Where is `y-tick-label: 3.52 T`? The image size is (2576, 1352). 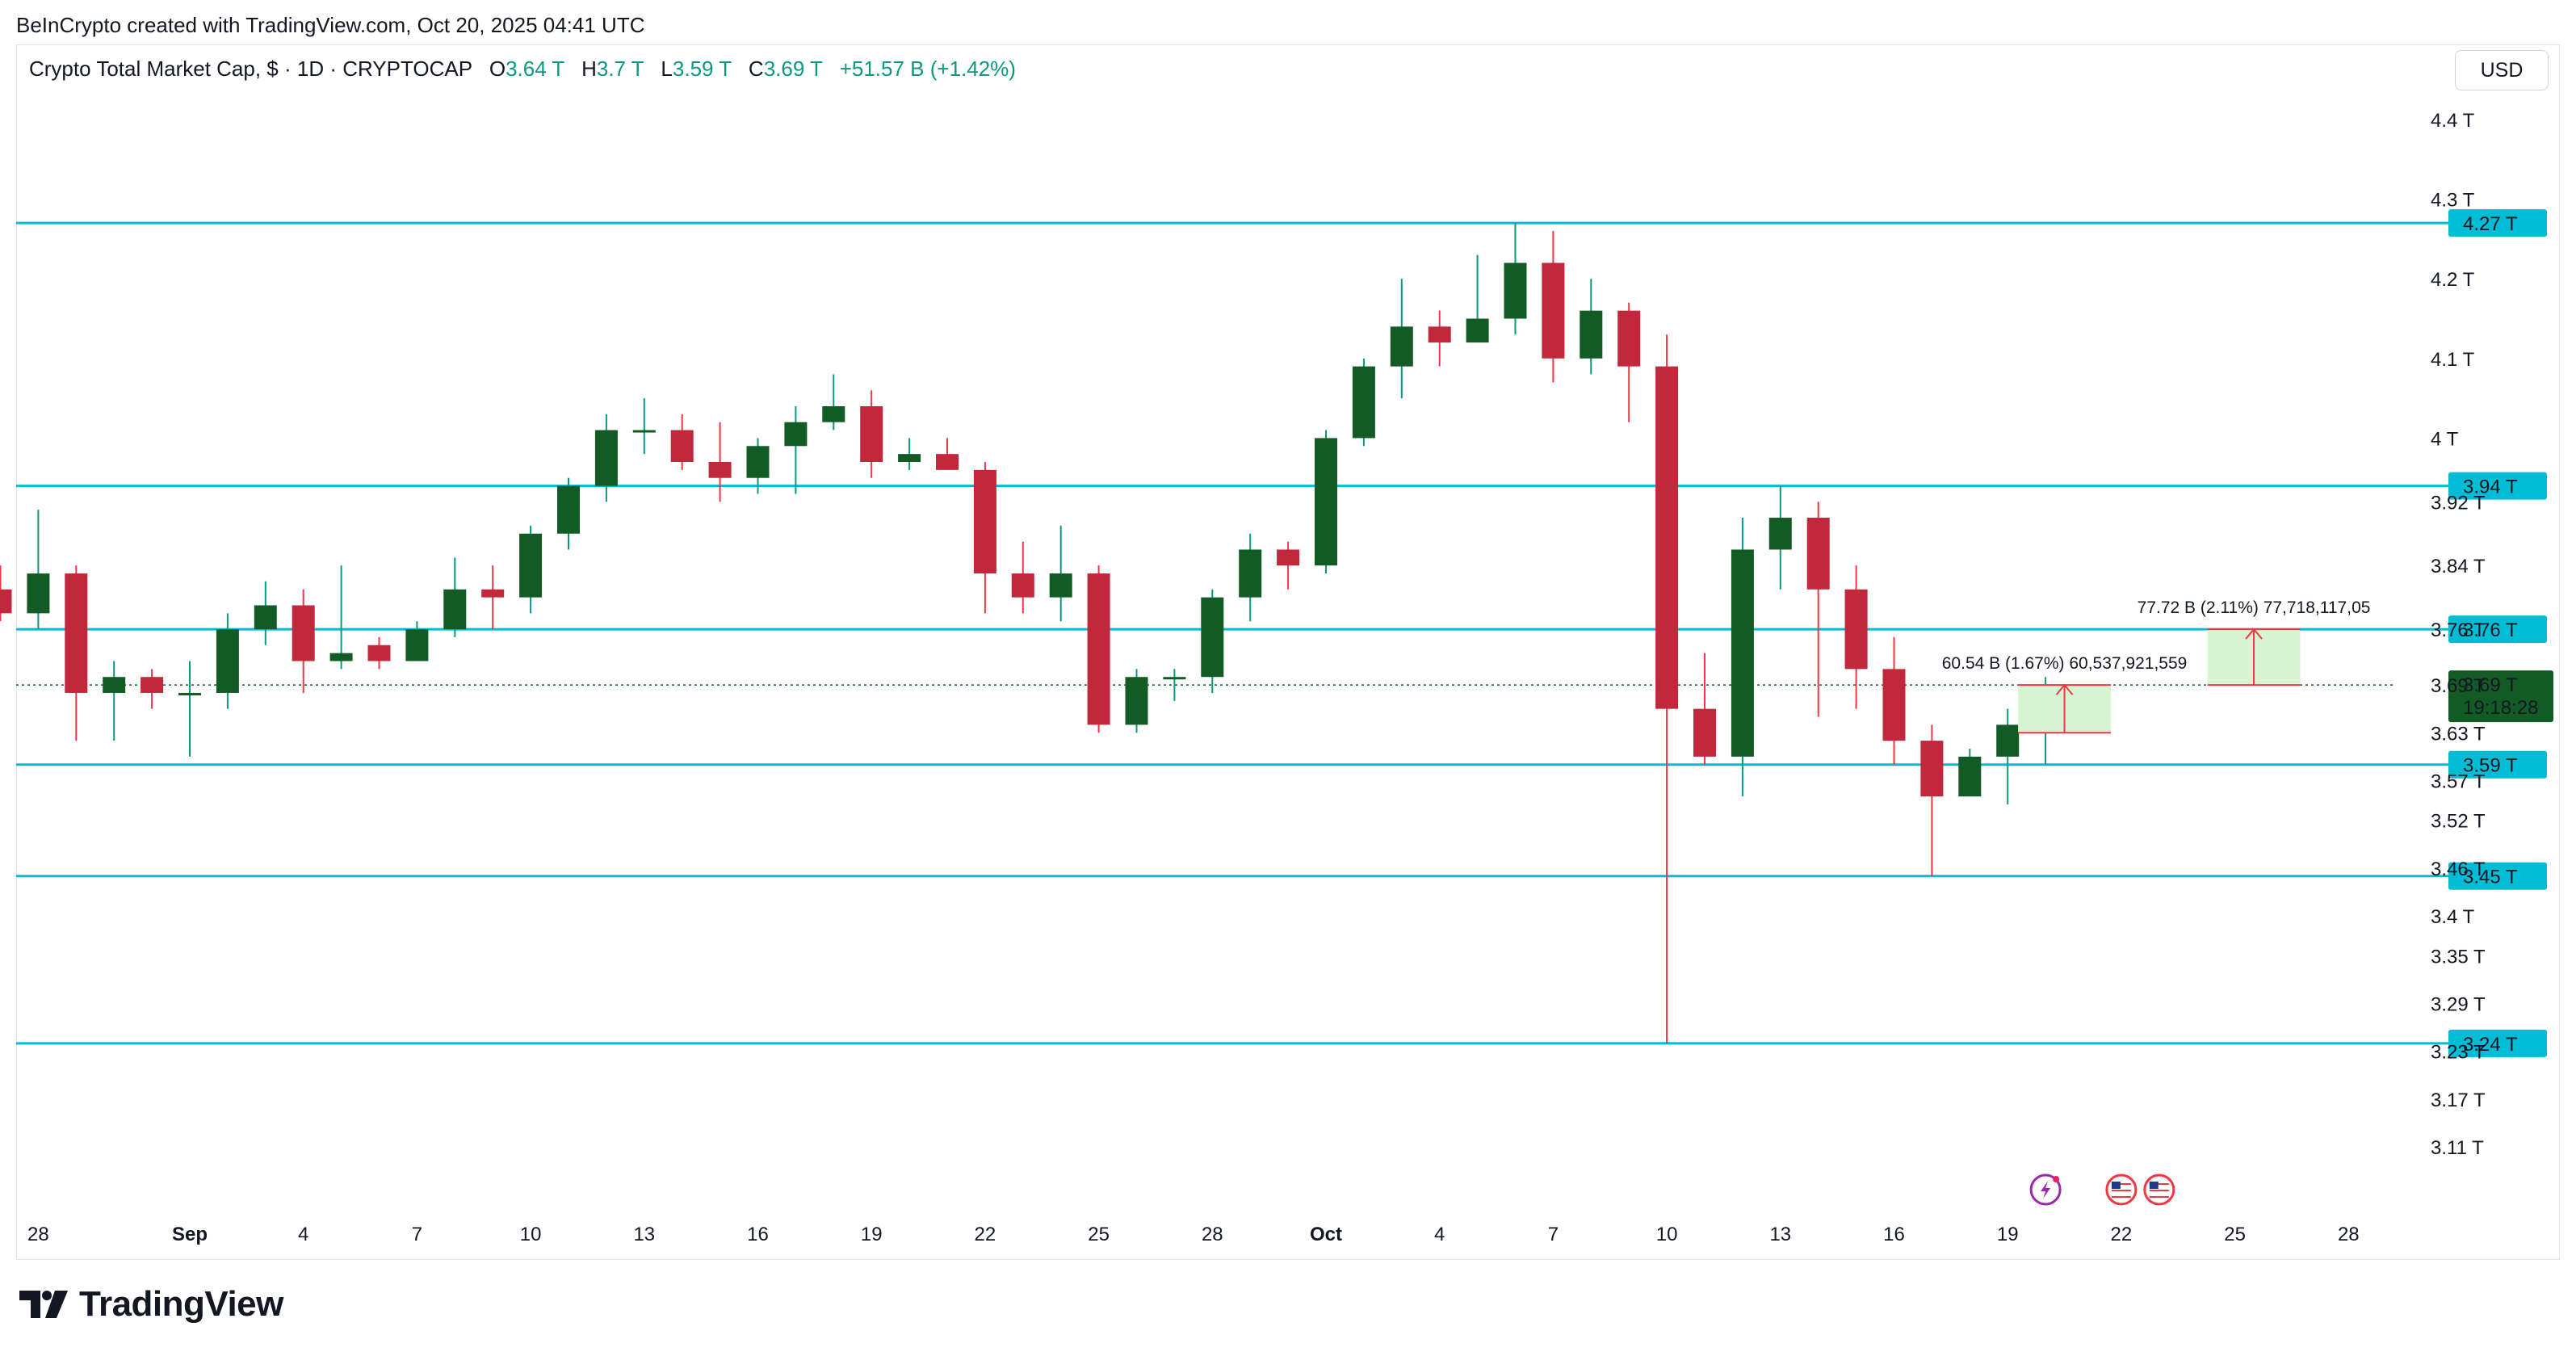
y-tick-label: 3.52 T is located at coordinates (2458, 822).